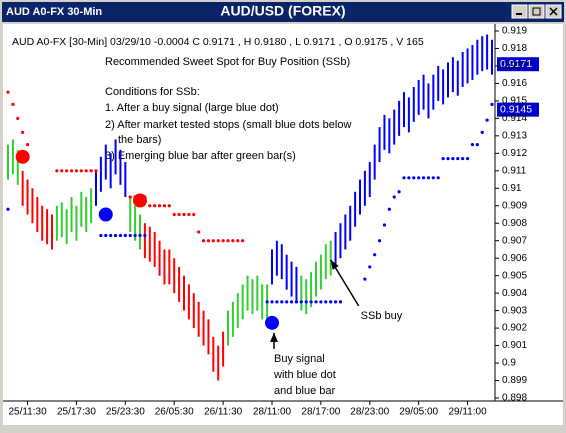  What do you see at coordinates (299, 359) in the screenshot?
I see `annotation: Buy signal` at bounding box center [299, 359].